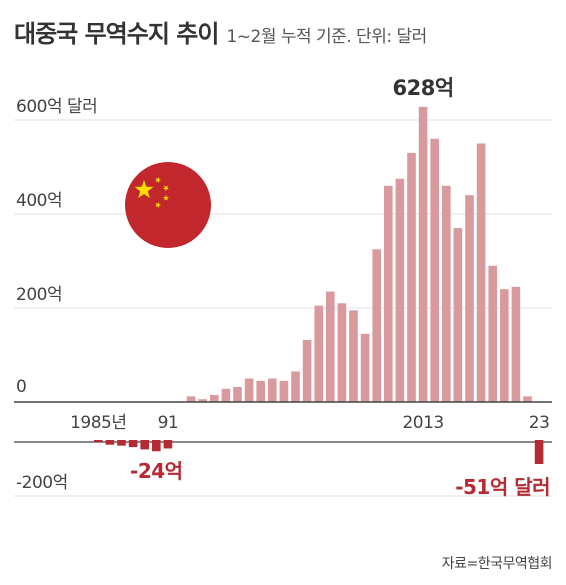 The width and height of the screenshot is (566, 585). Describe the element at coordinates (469, 298) in the screenshot. I see `bar-2017` at that location.